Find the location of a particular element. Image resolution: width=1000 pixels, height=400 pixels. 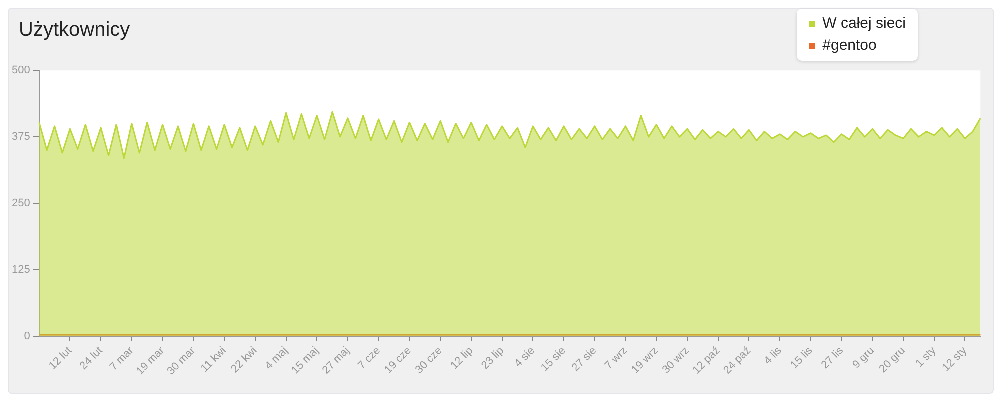

x-tick-label: 19 wrz is located at coordinates (645, 360).